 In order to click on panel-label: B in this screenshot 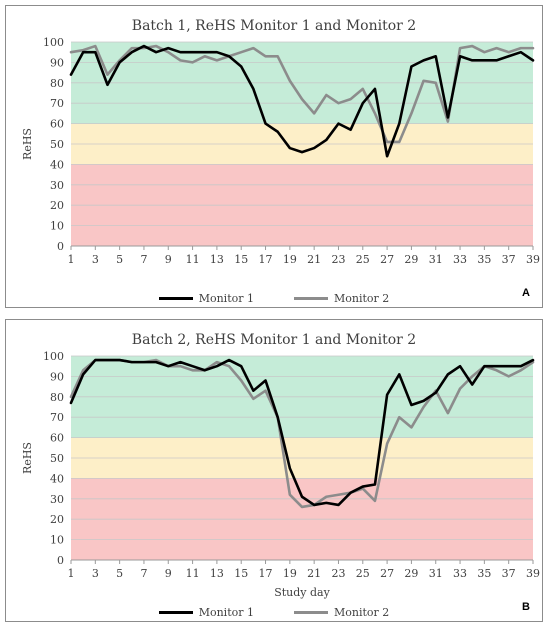, I will do `click(526, 607)`.